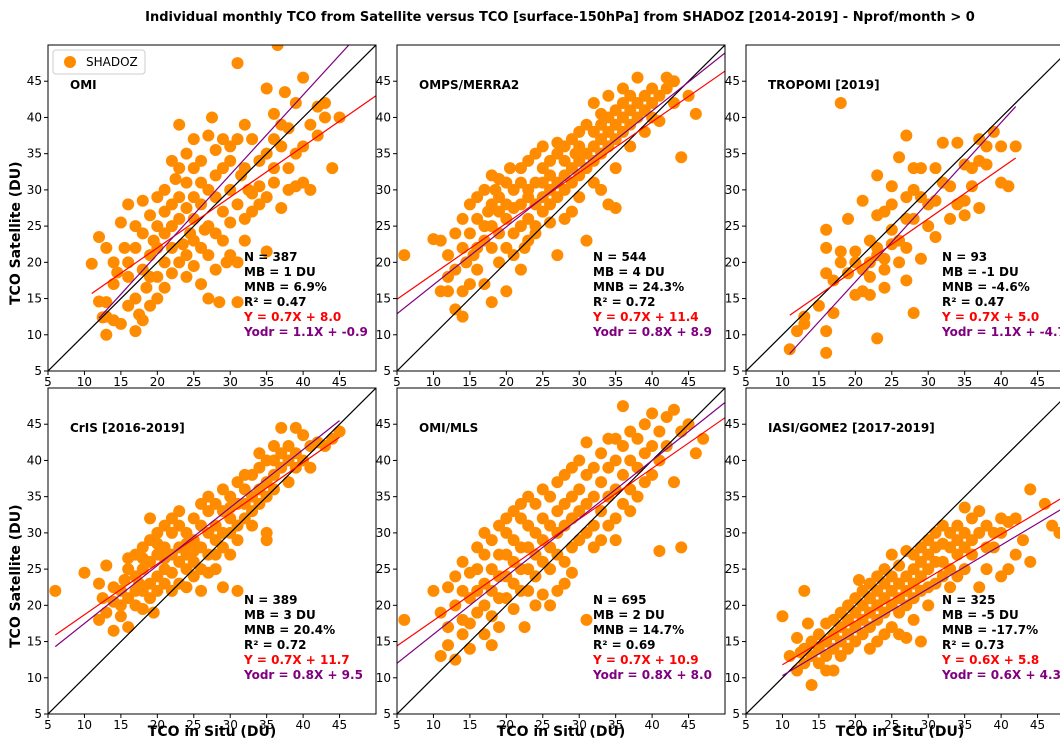 The image size is (1060, 743). What do you see at coordinates (732, 569) in the screenshot?
I see `y-tick-label: 25` at bounding box center [732, 569].